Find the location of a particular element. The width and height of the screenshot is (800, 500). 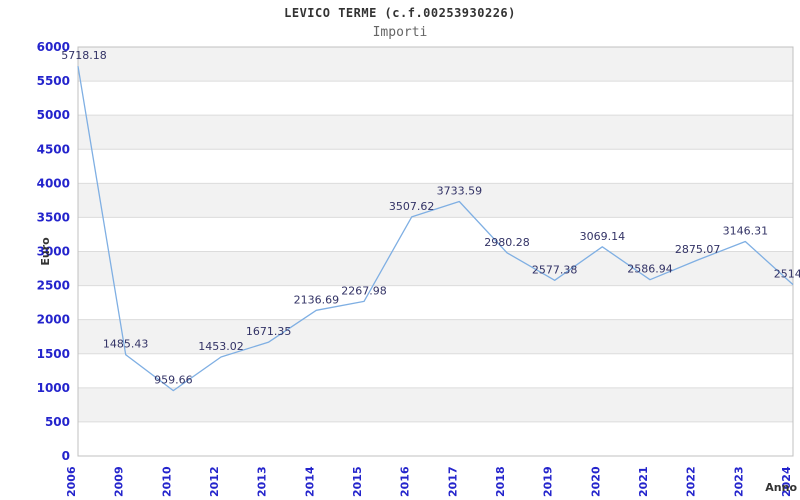

y-tick-label: 1000 is located at coordinates (53, 388).